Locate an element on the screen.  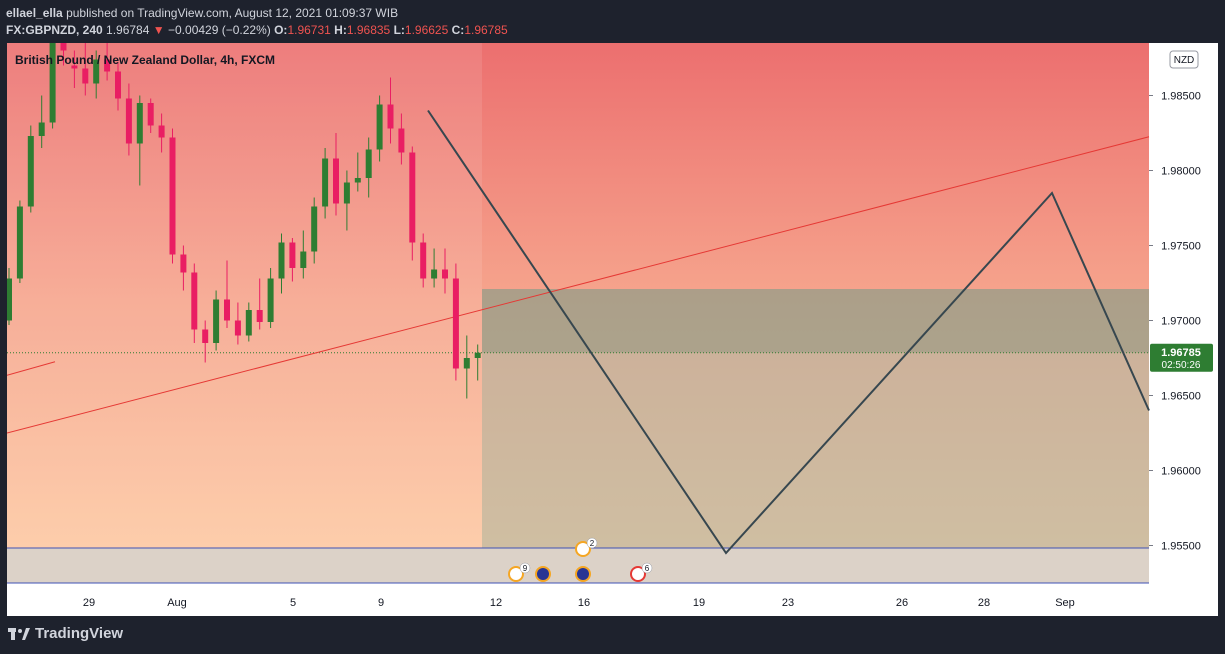
last-price-value: 1.96785 is located at coordinates (1181, 353).